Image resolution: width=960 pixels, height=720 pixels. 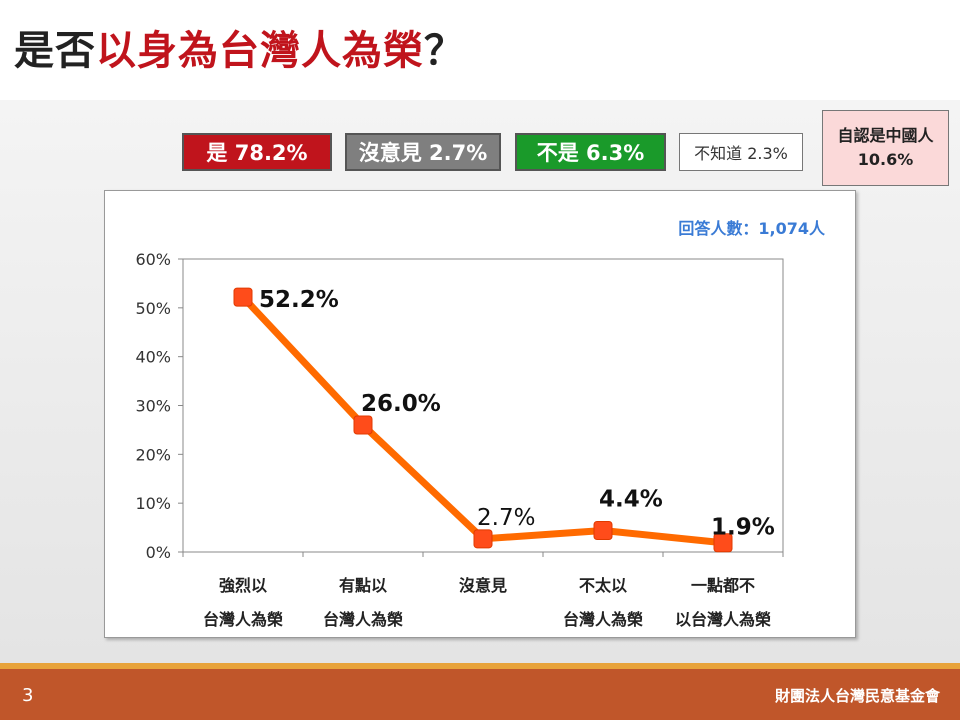 I want to click on page-title: 是否以身為台灣人為榮？, so click(x=239, y=47).